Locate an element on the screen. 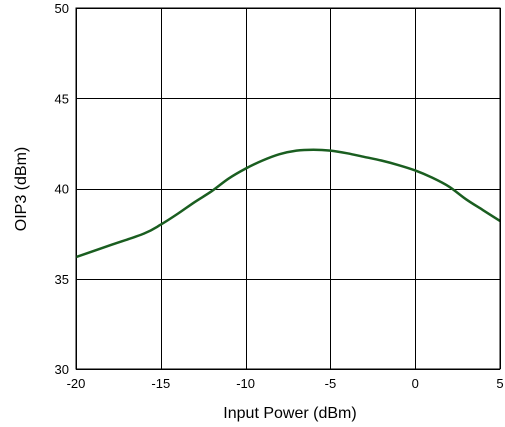  x-tick-label: -10 is located at coordinates (245, 383).